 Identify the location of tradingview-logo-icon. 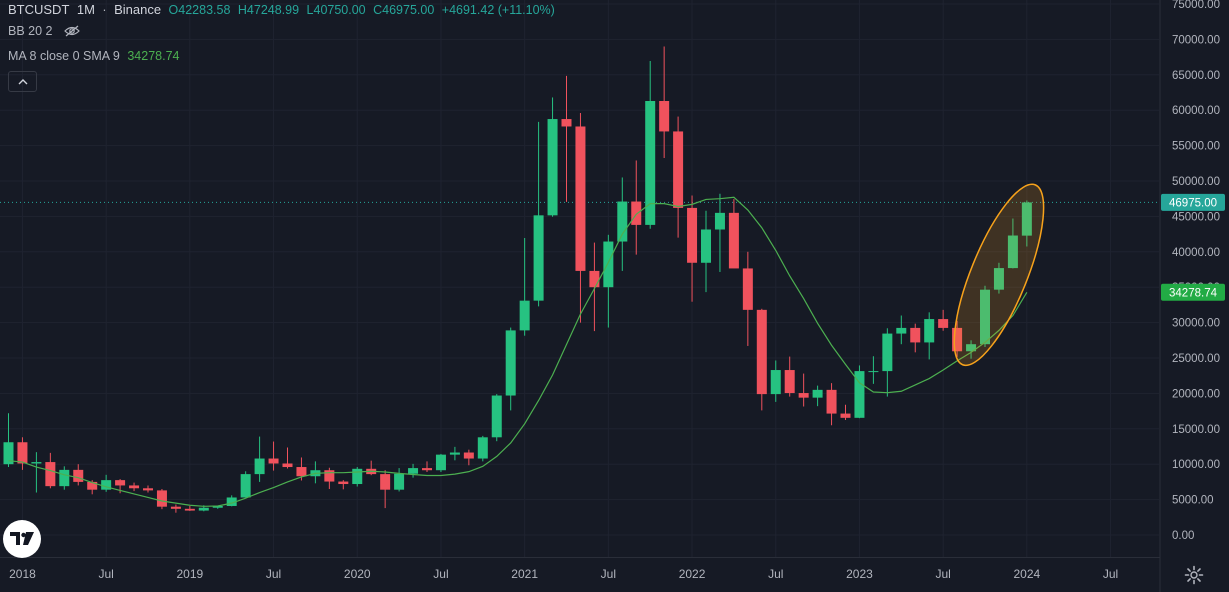
(22, 539).